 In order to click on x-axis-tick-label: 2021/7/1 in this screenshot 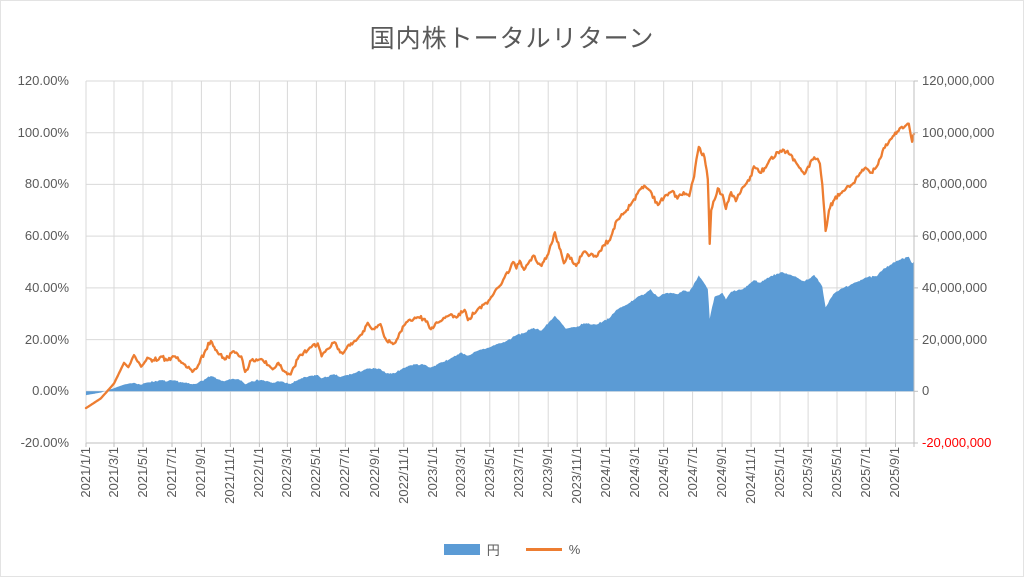, I will do `click(171, 472)`.